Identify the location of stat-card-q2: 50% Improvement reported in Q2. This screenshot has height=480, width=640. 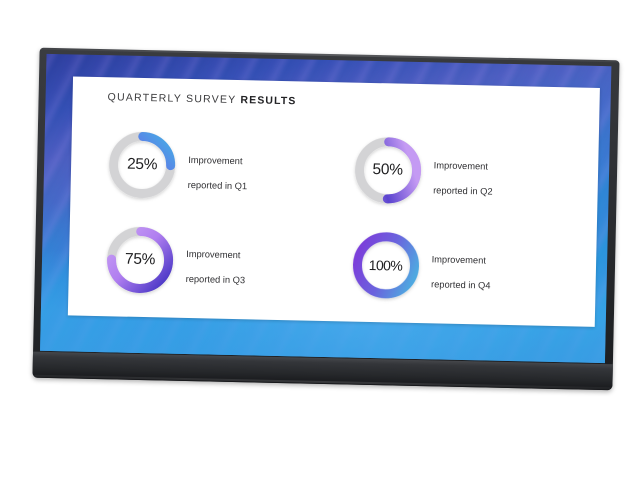
(465, 172).